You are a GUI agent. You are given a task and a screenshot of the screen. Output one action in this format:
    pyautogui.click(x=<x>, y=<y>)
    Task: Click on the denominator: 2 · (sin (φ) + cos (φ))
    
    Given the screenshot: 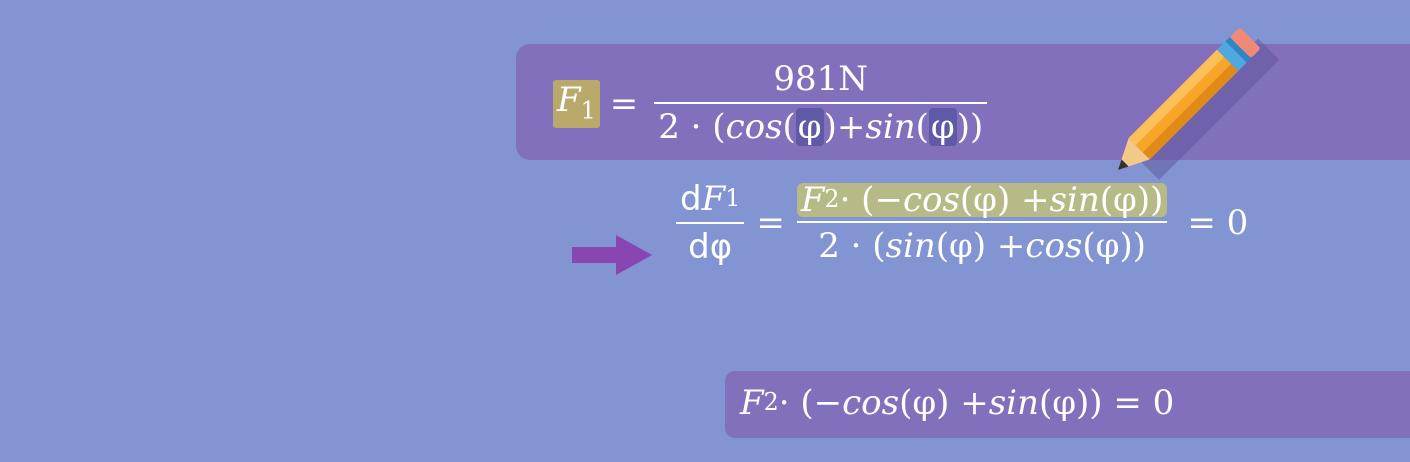 What is the action you would take?
    pyautogui.click(x=982, y=246)
    